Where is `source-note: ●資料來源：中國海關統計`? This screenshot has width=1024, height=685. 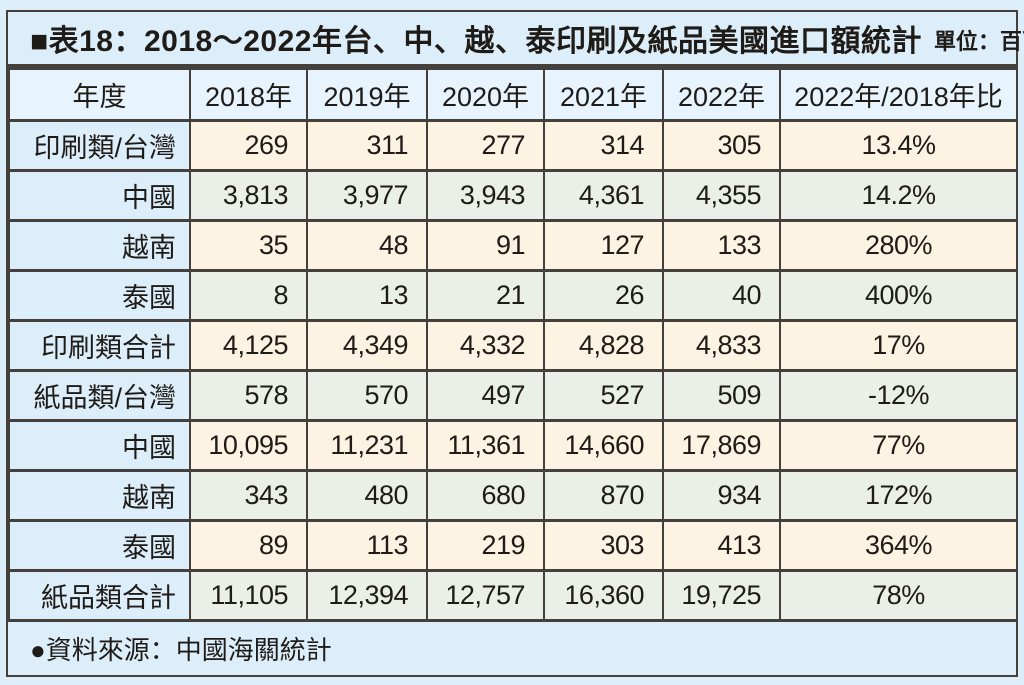
source-note: ●資料來源：中國海關統計 is located at coordinates (181, 650).